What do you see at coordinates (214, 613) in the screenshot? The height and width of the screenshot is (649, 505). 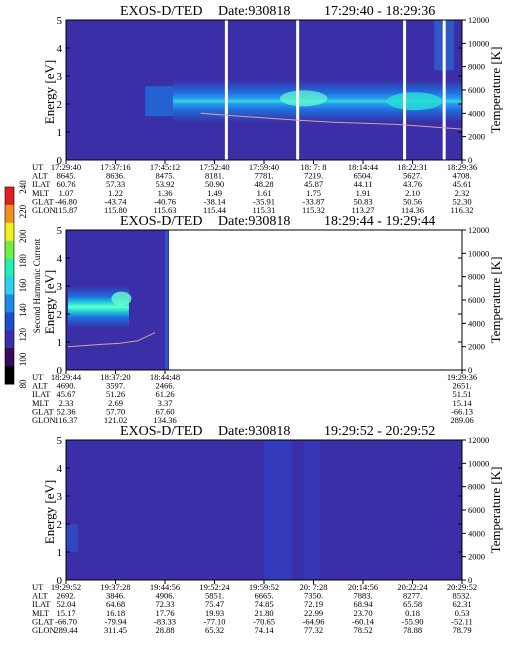 I see `orbit-cell: 19.93` at bounding box center [214, 613].